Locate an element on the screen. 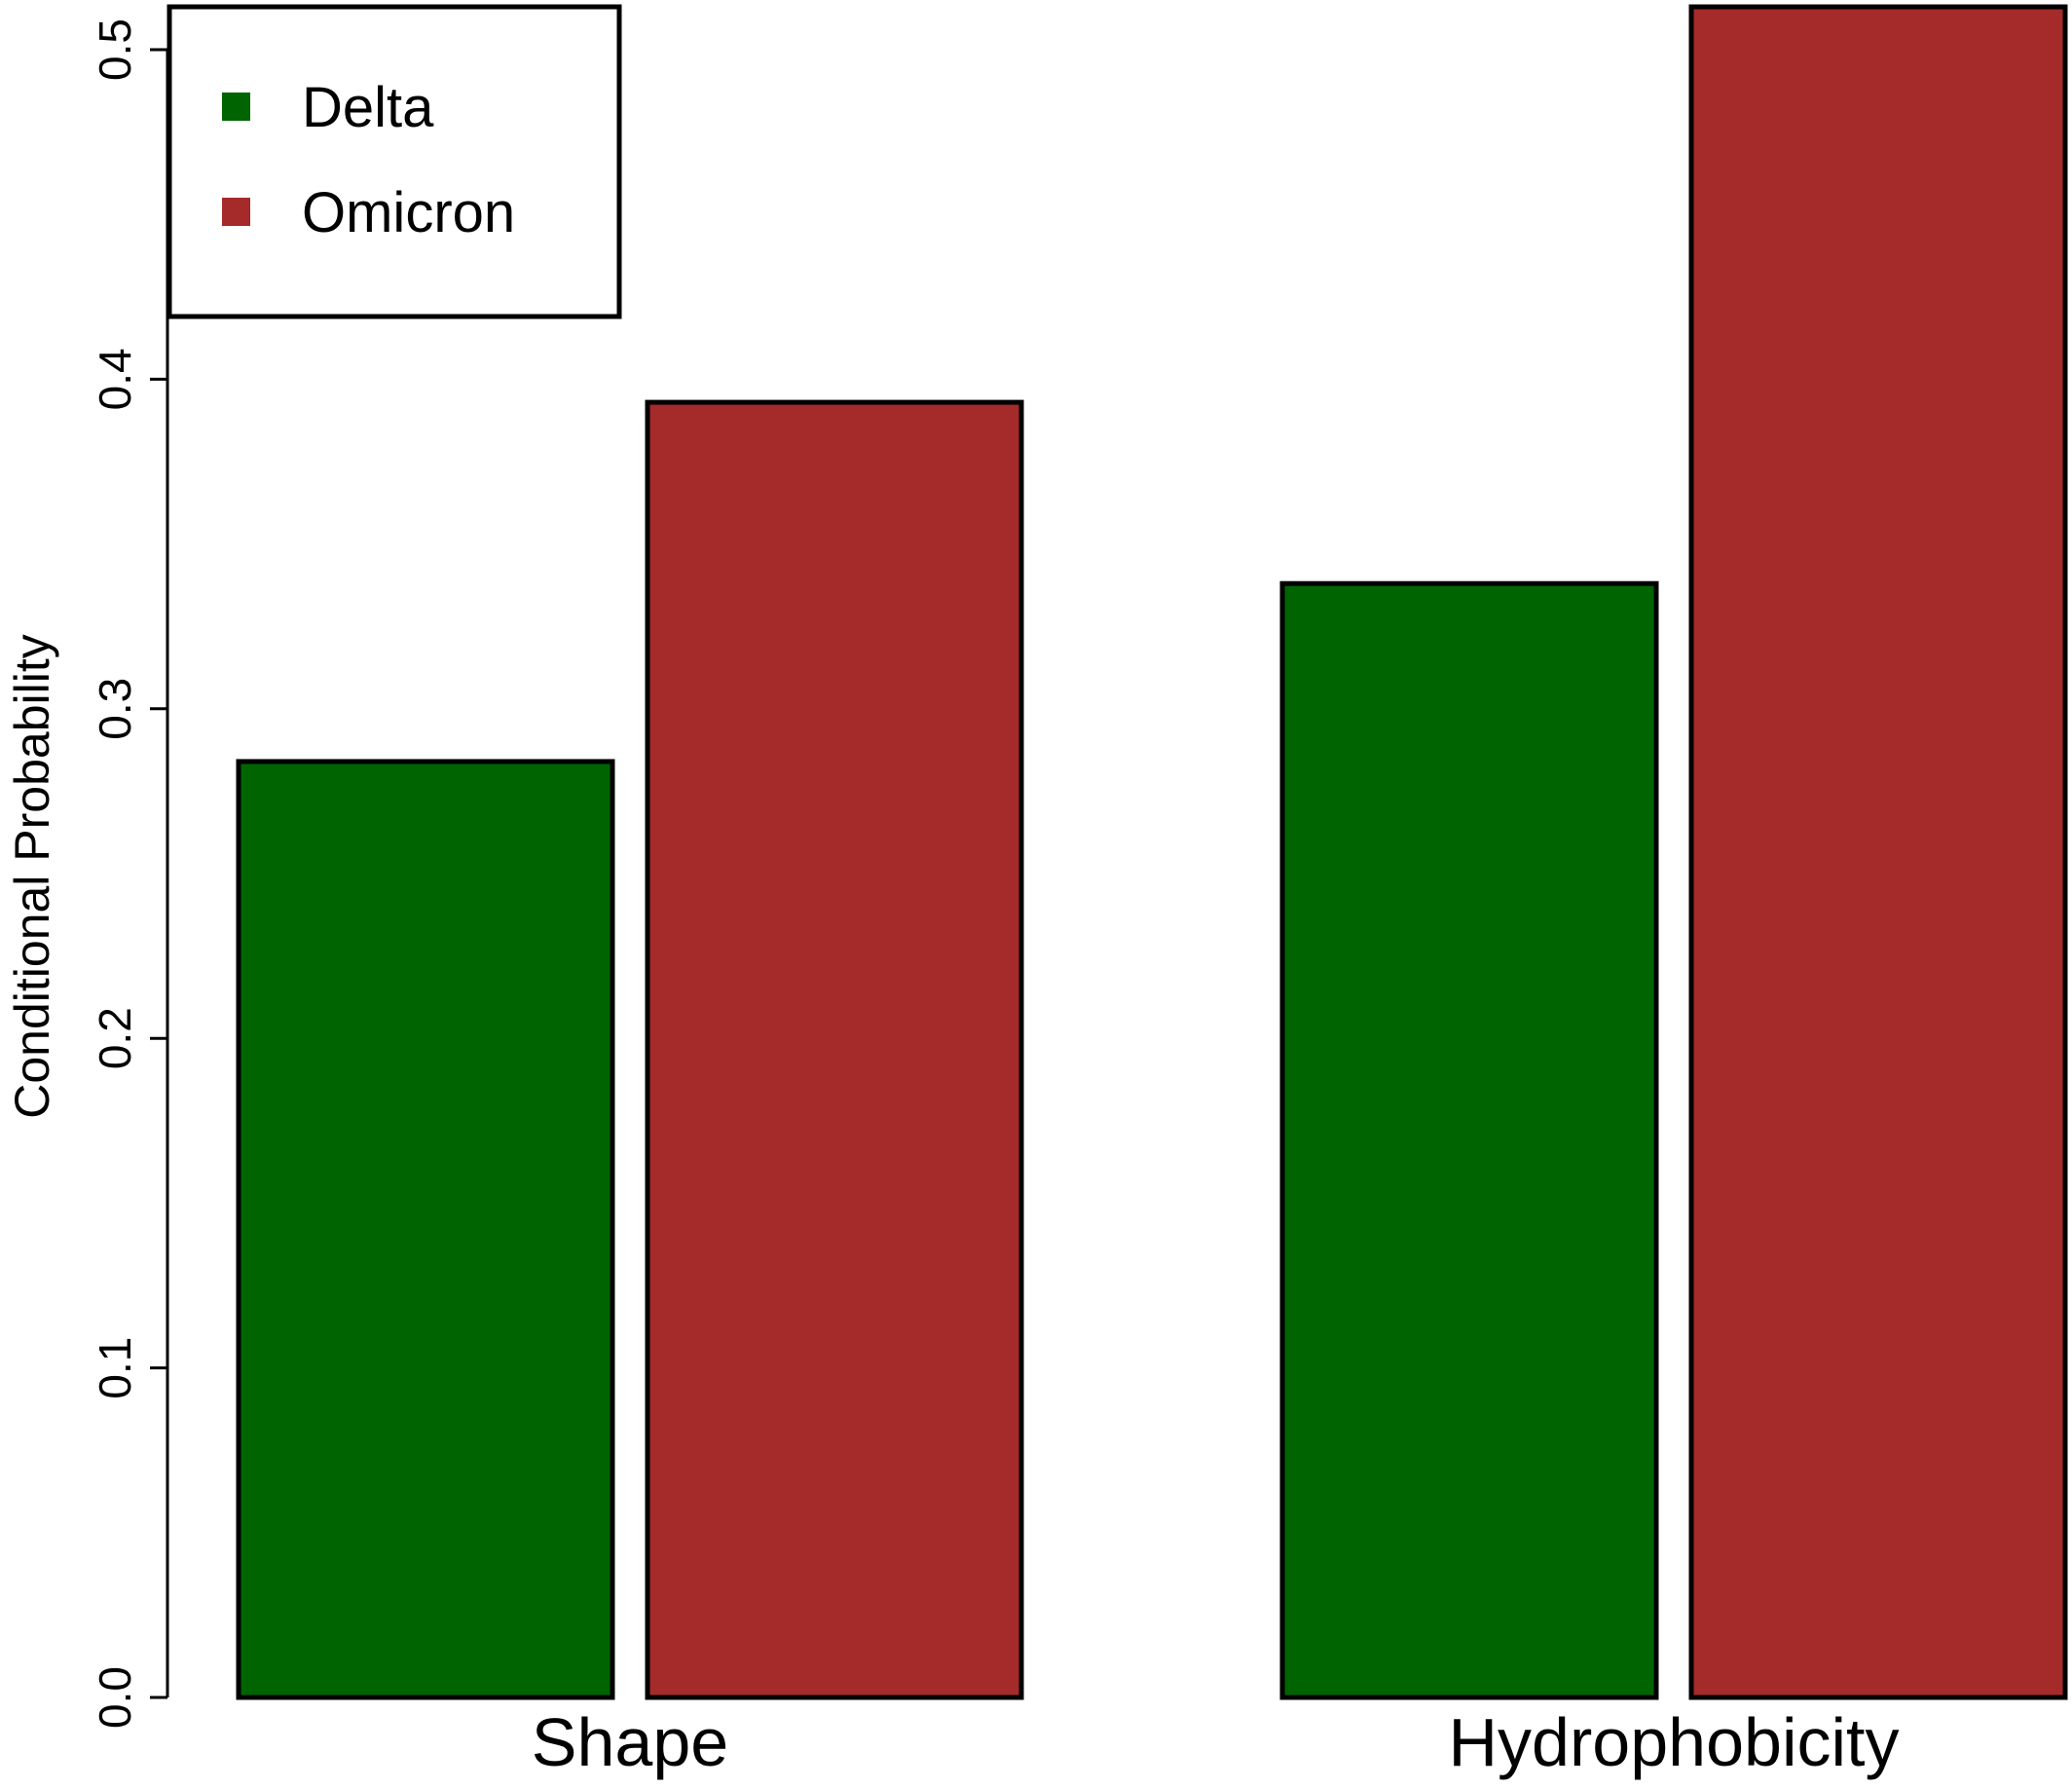 The image size is (2072, 1789). legend-label-delta: Delta is located at coordinates (368, 107).